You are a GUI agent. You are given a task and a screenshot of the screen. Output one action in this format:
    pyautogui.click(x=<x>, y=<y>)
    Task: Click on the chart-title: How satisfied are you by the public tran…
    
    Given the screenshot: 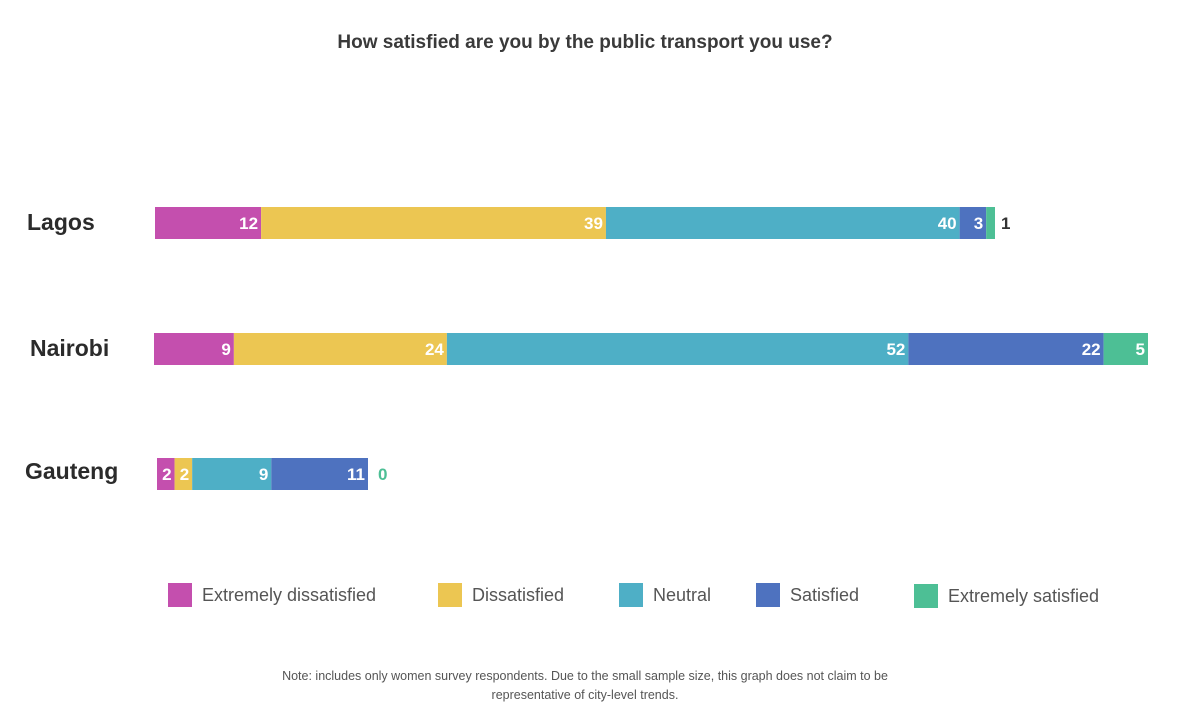 What is the action you would take?
    pyautogui.click(x=585, y=42)
    